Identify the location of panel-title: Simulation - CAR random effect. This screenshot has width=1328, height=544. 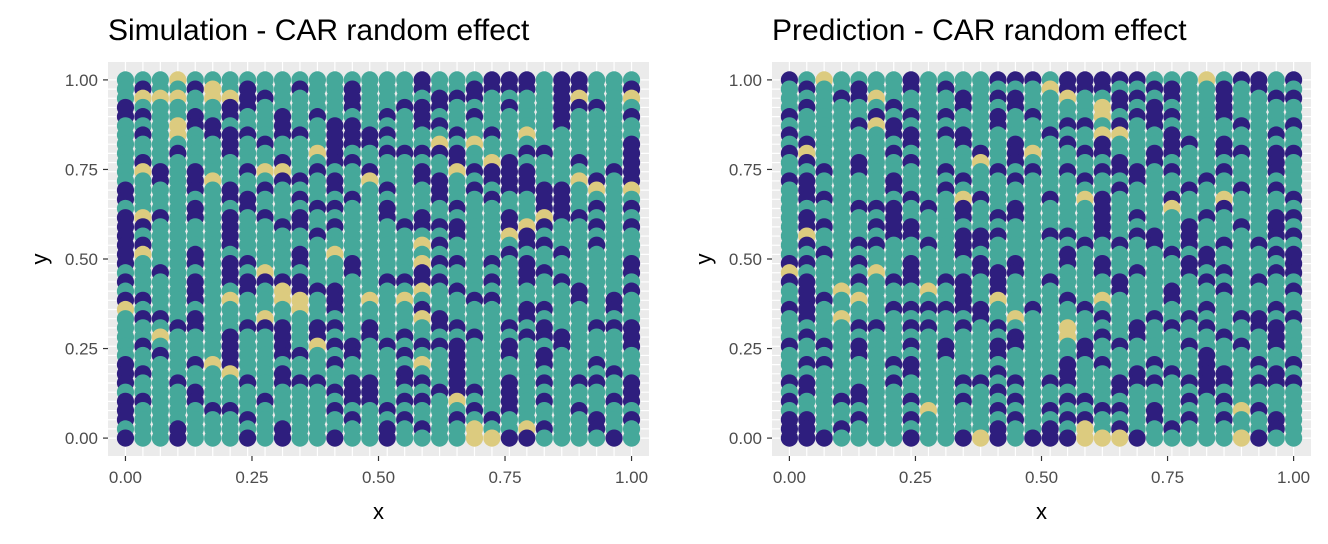
(319, 30).